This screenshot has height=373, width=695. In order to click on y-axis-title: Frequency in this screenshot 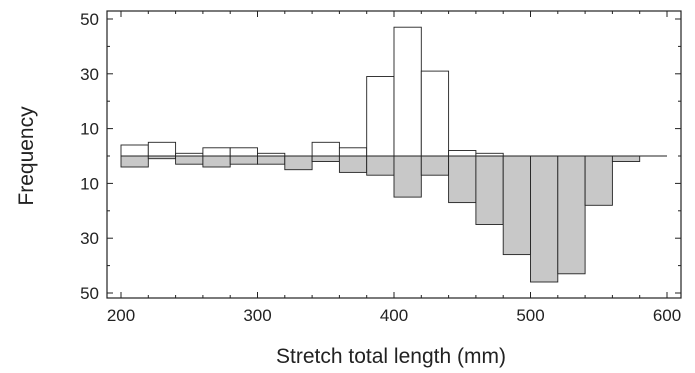, I will do `click(26, 156)`.